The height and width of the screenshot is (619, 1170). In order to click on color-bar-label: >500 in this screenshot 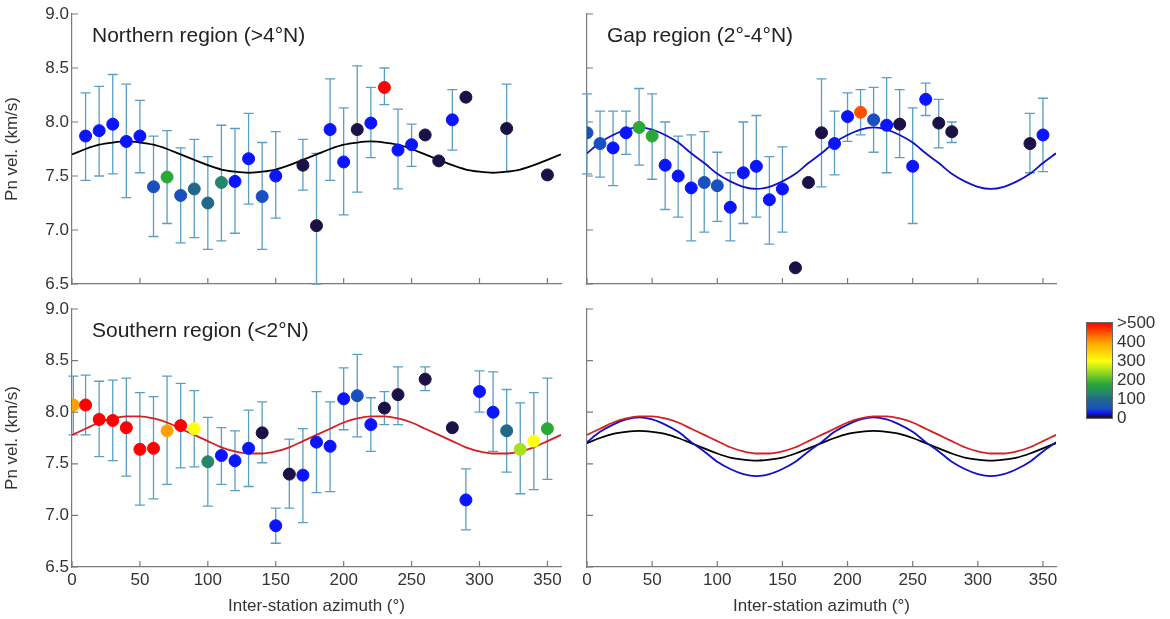, I will do `click(1136, 323)`.